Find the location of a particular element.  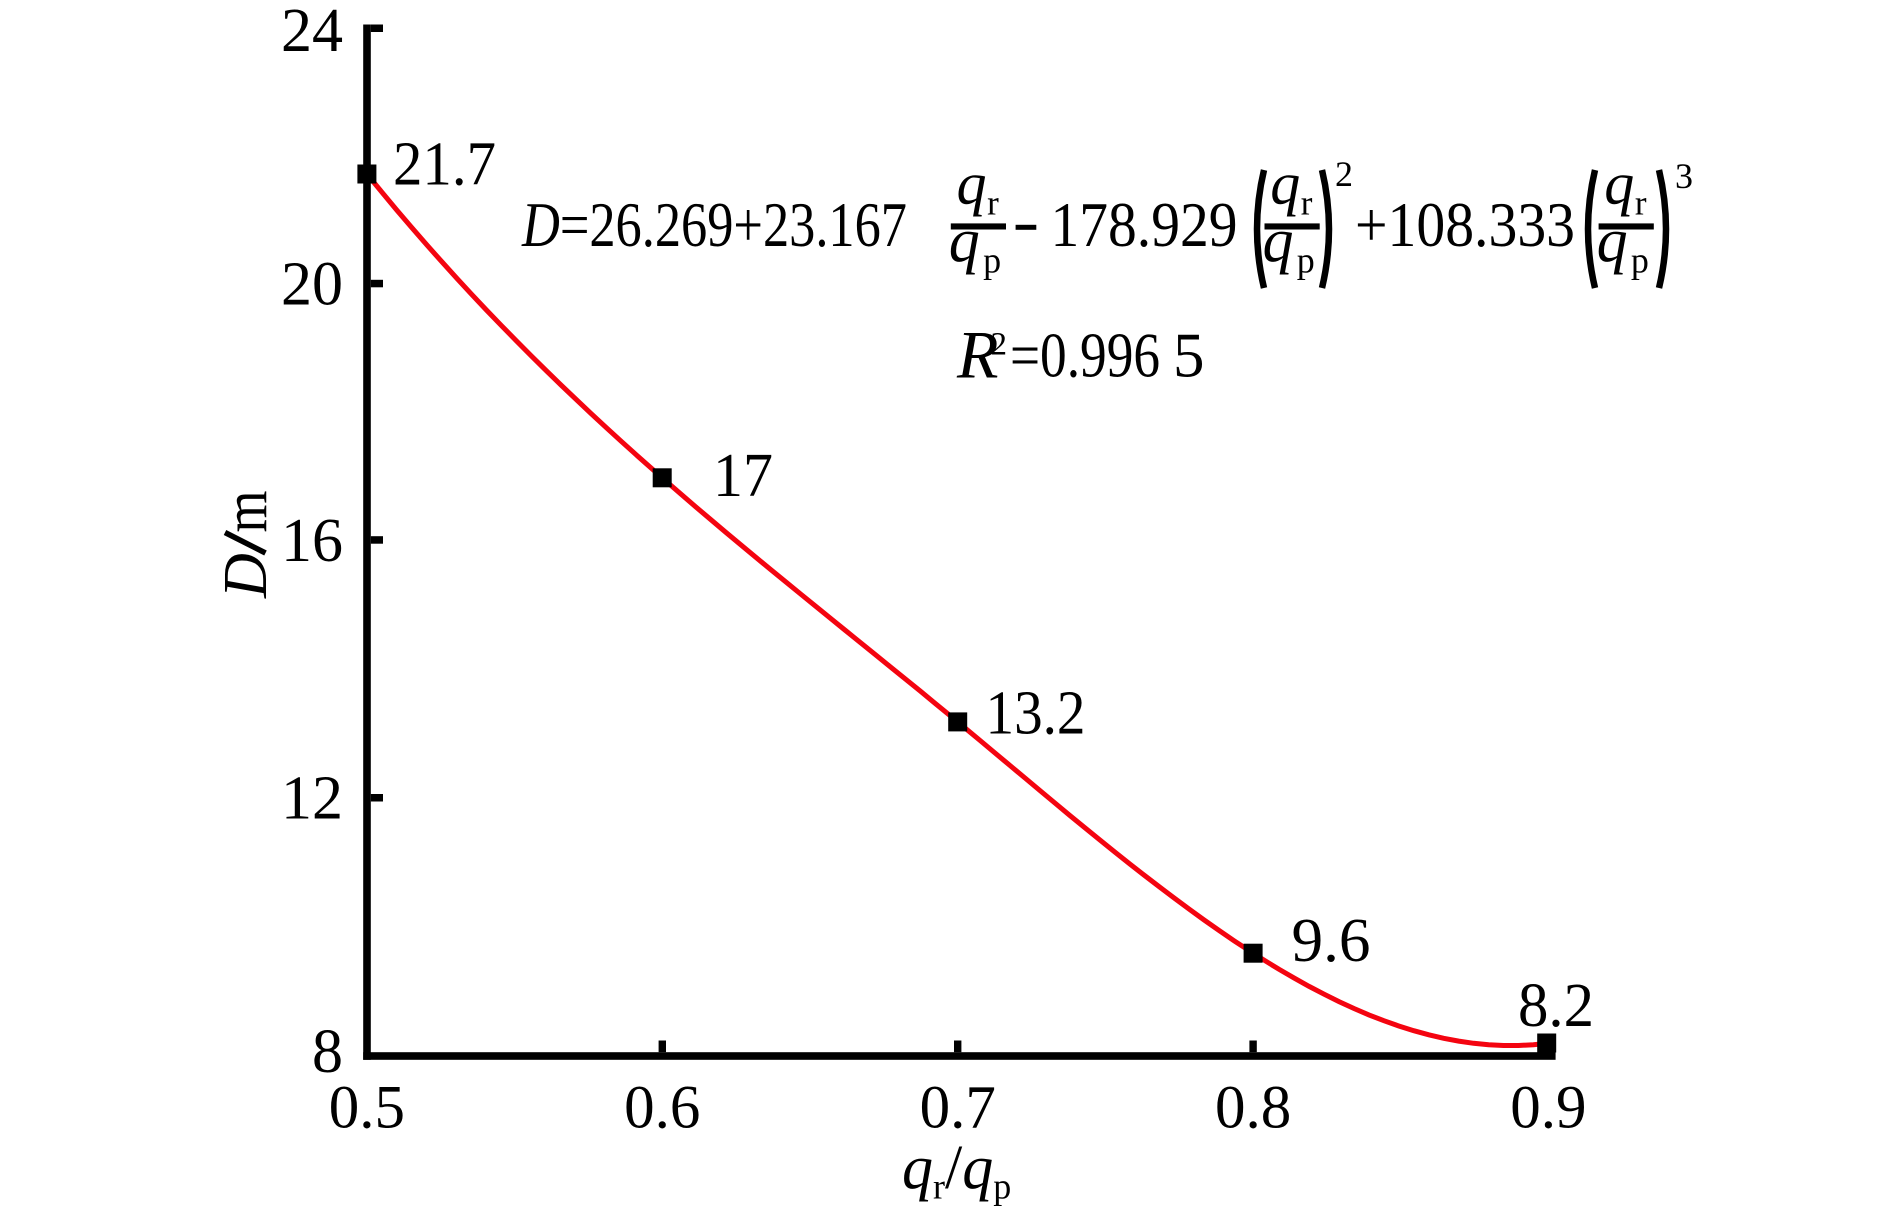

svg-text: 12 is located at coordinates (312, 799).